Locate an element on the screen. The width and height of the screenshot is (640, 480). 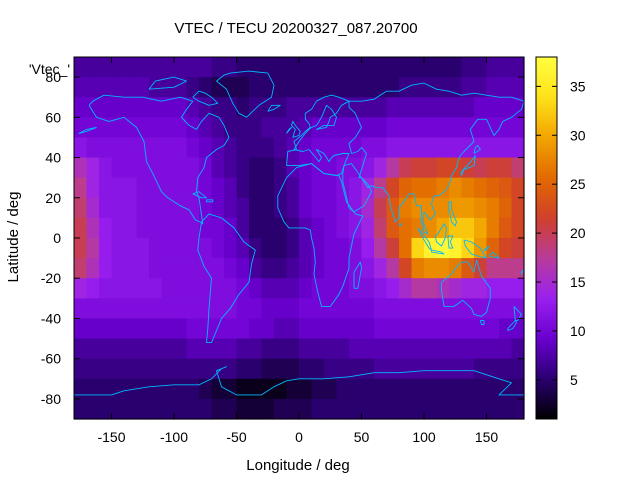
x-tick-label: 0 is located at coordinates (299, 437).